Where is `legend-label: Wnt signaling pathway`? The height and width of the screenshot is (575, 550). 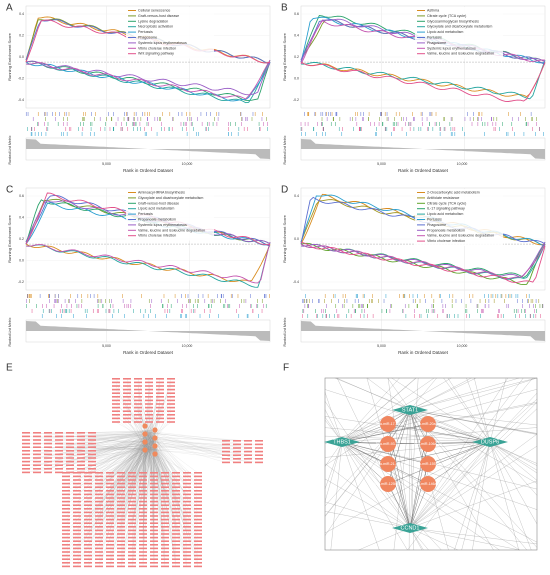
legend-label: Wnt signaling pathway is located at coordinates (156, 54).